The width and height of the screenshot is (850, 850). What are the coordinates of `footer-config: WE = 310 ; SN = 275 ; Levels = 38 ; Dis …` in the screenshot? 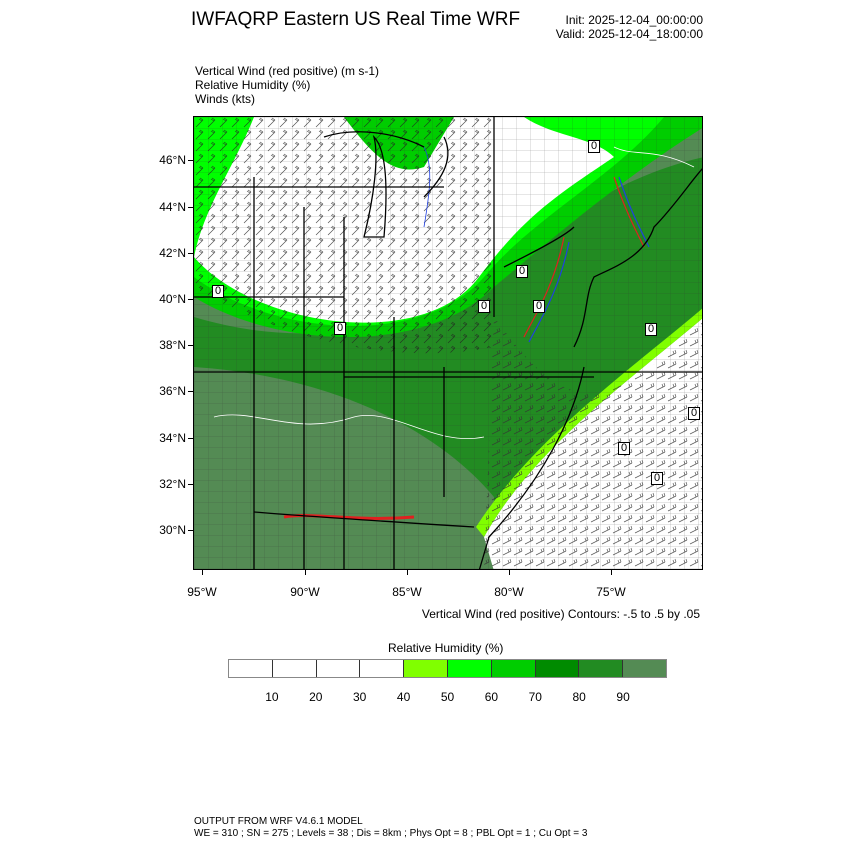 It's located at (391, 833).